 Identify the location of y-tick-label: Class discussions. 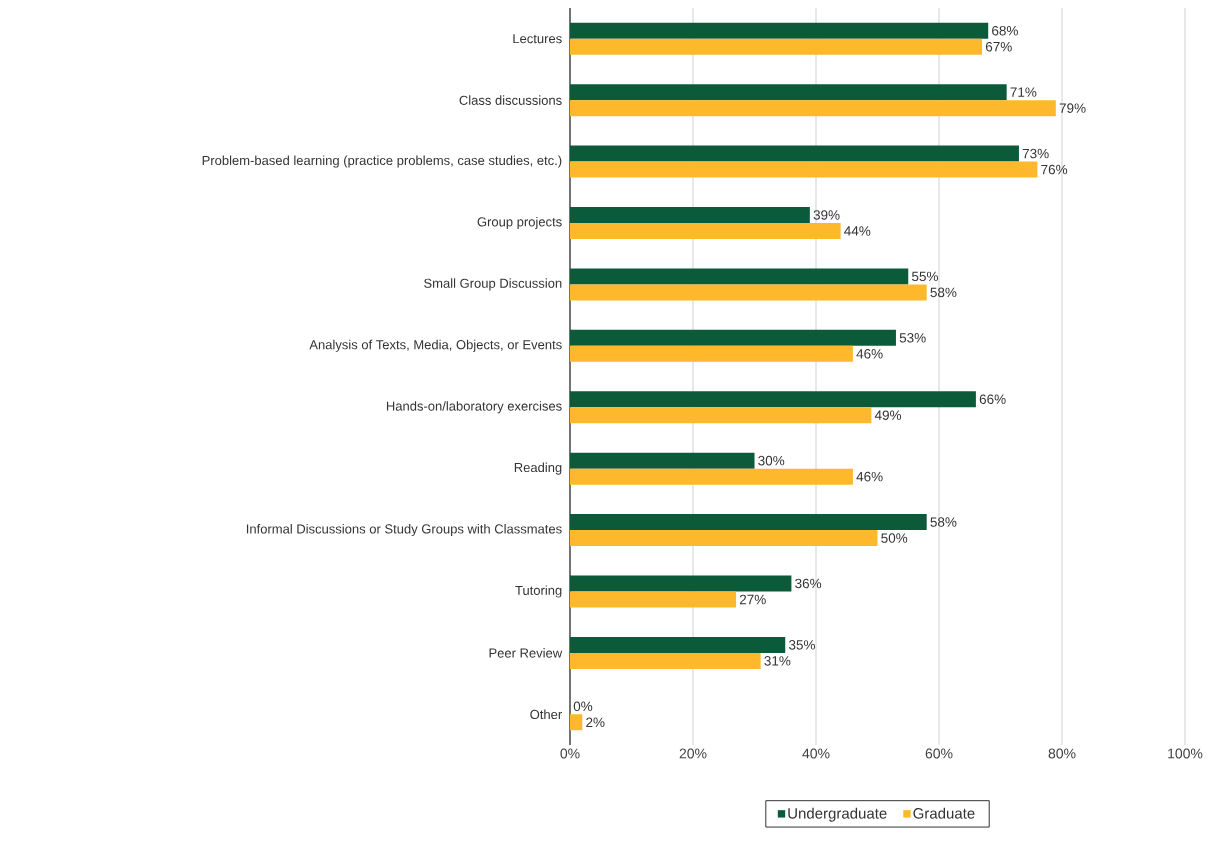
(510, 100).